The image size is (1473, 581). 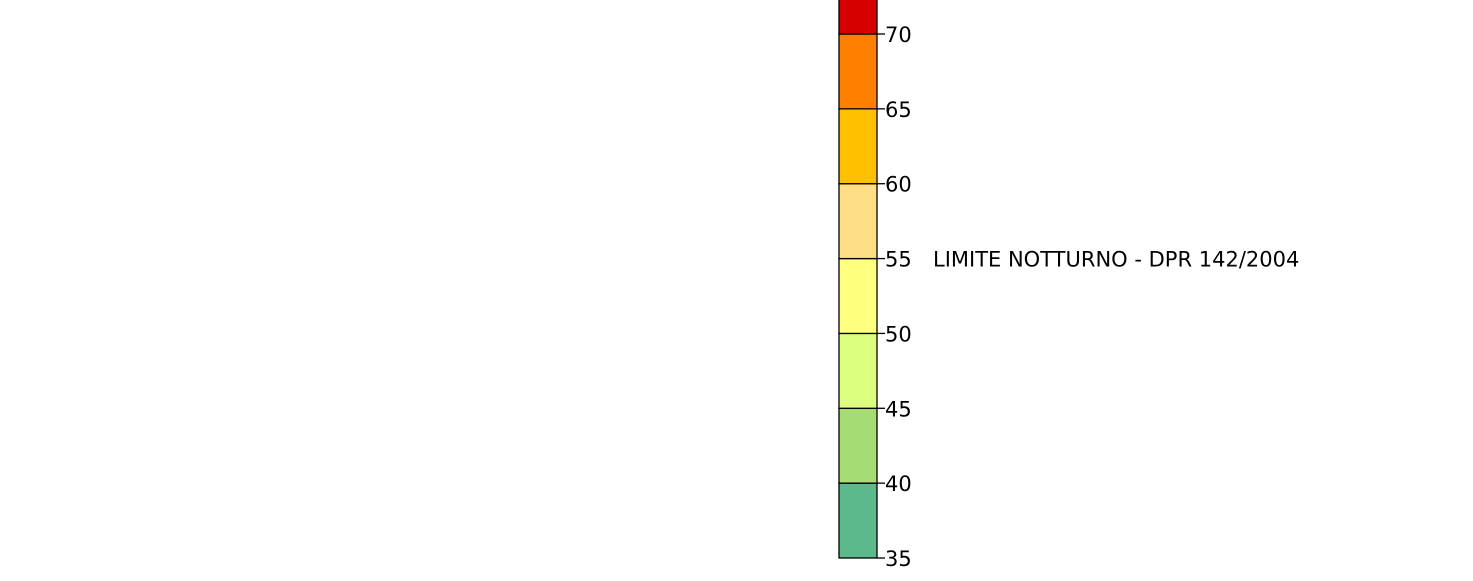 What do you see at coordinates (898, 559) in the screenshot?
I see `tick-label-35: 35` at bounding box center [898, 559].